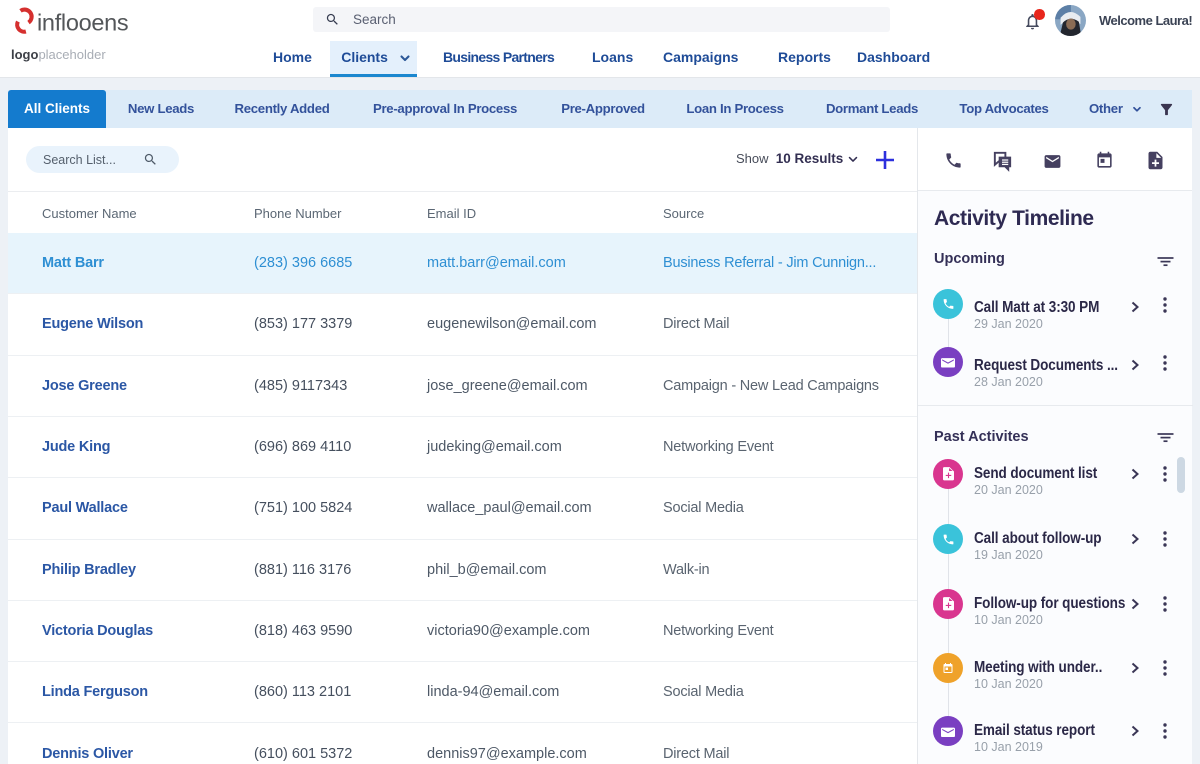 The height and width of the screenshot is (764, 1200). I want to click on svg-text: inflooens, so click(82, 23).